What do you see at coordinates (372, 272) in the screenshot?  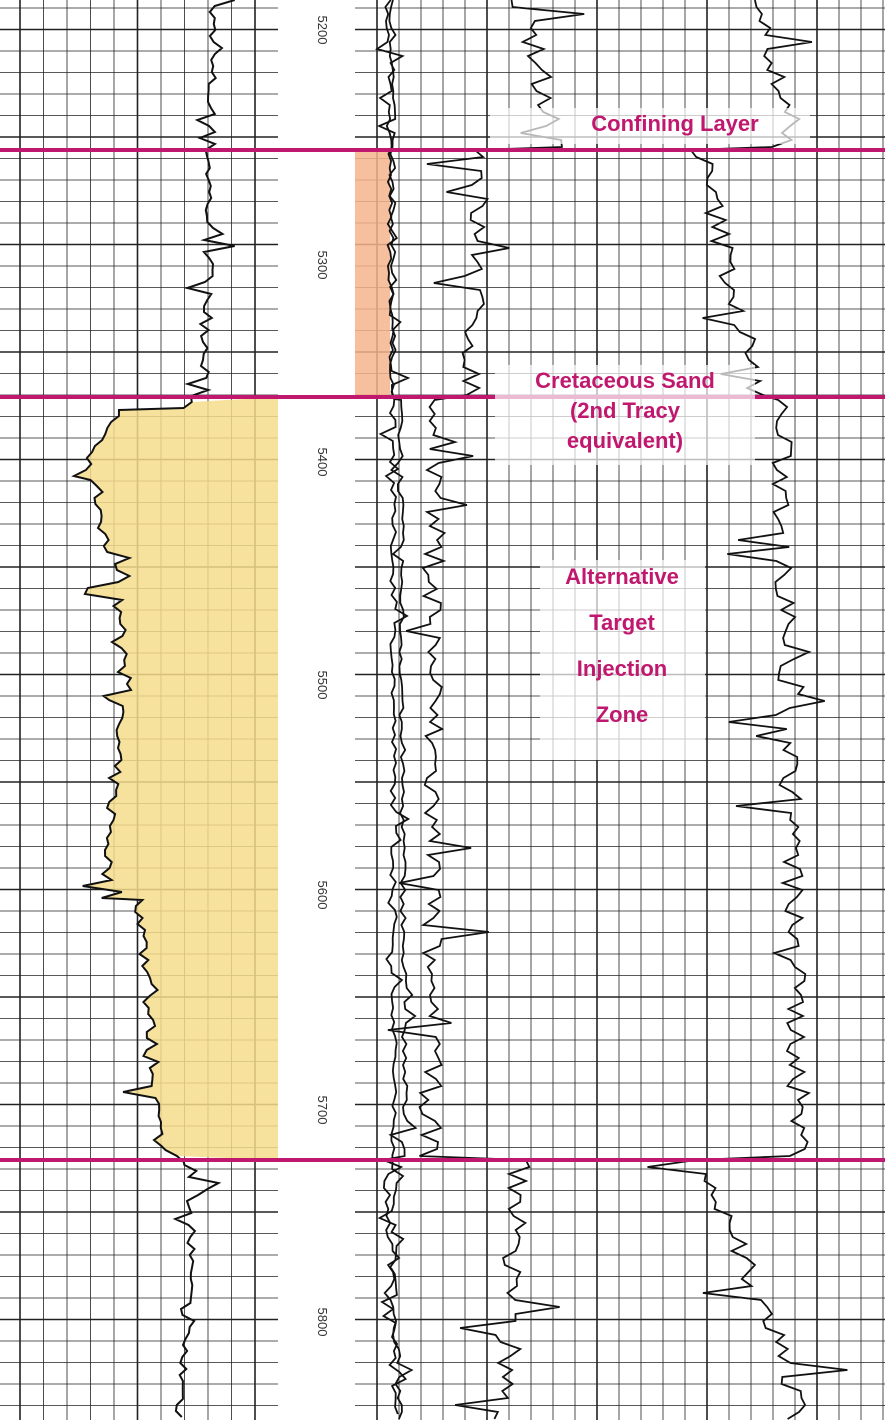 I see `clay-fill` at bounding box center [372, 272].